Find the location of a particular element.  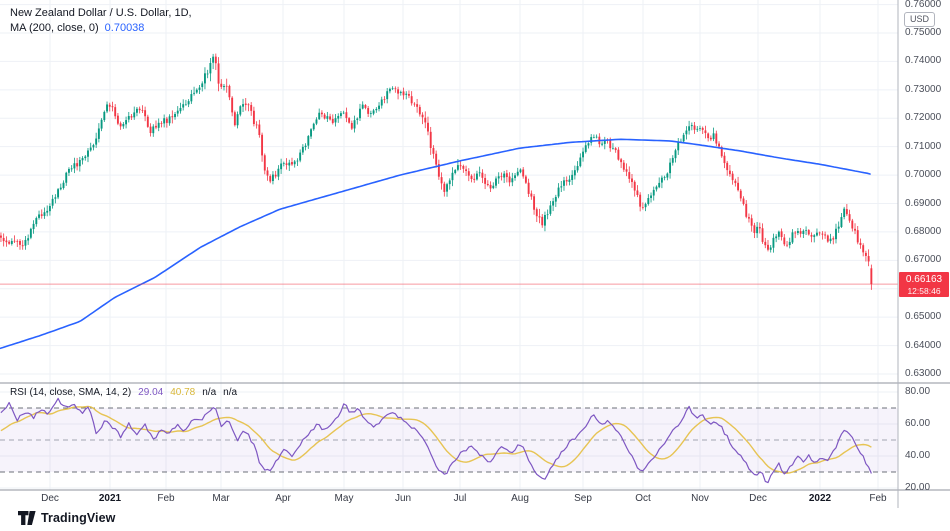

ma-legend-label: MA (200, close, 0) is located at coordinates (54, 28).